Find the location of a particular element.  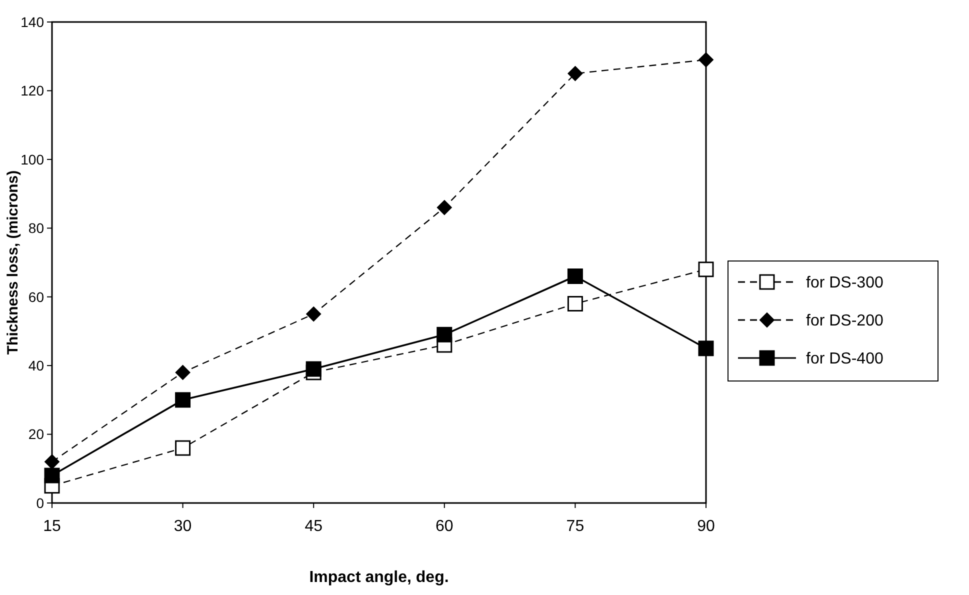

x-tick-label: 60 is located at coordinates (445, 526).